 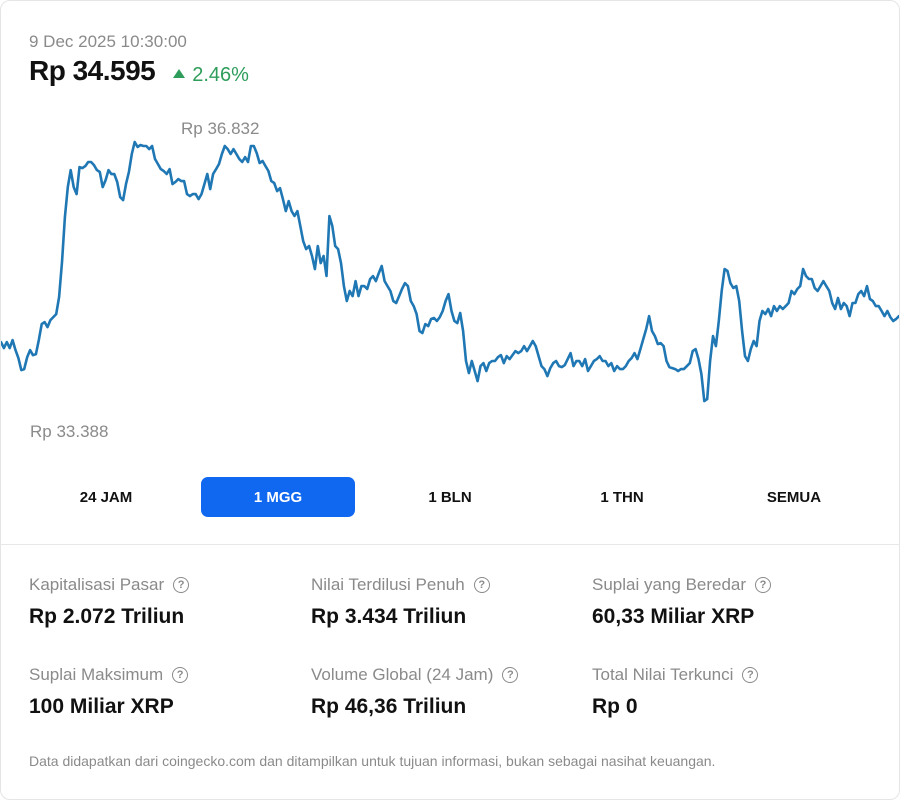 I want to click on stat-label: Suplai yang Beredar, so click(x=669, y=584).